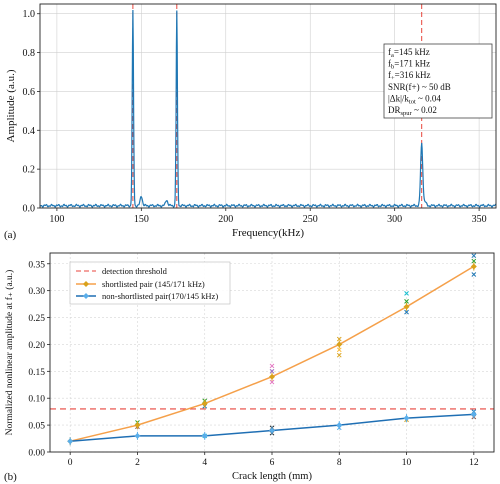  Describe the element at coordinates (407, 463) in the screenshot. I see `x-tick-label: 10` at that location.